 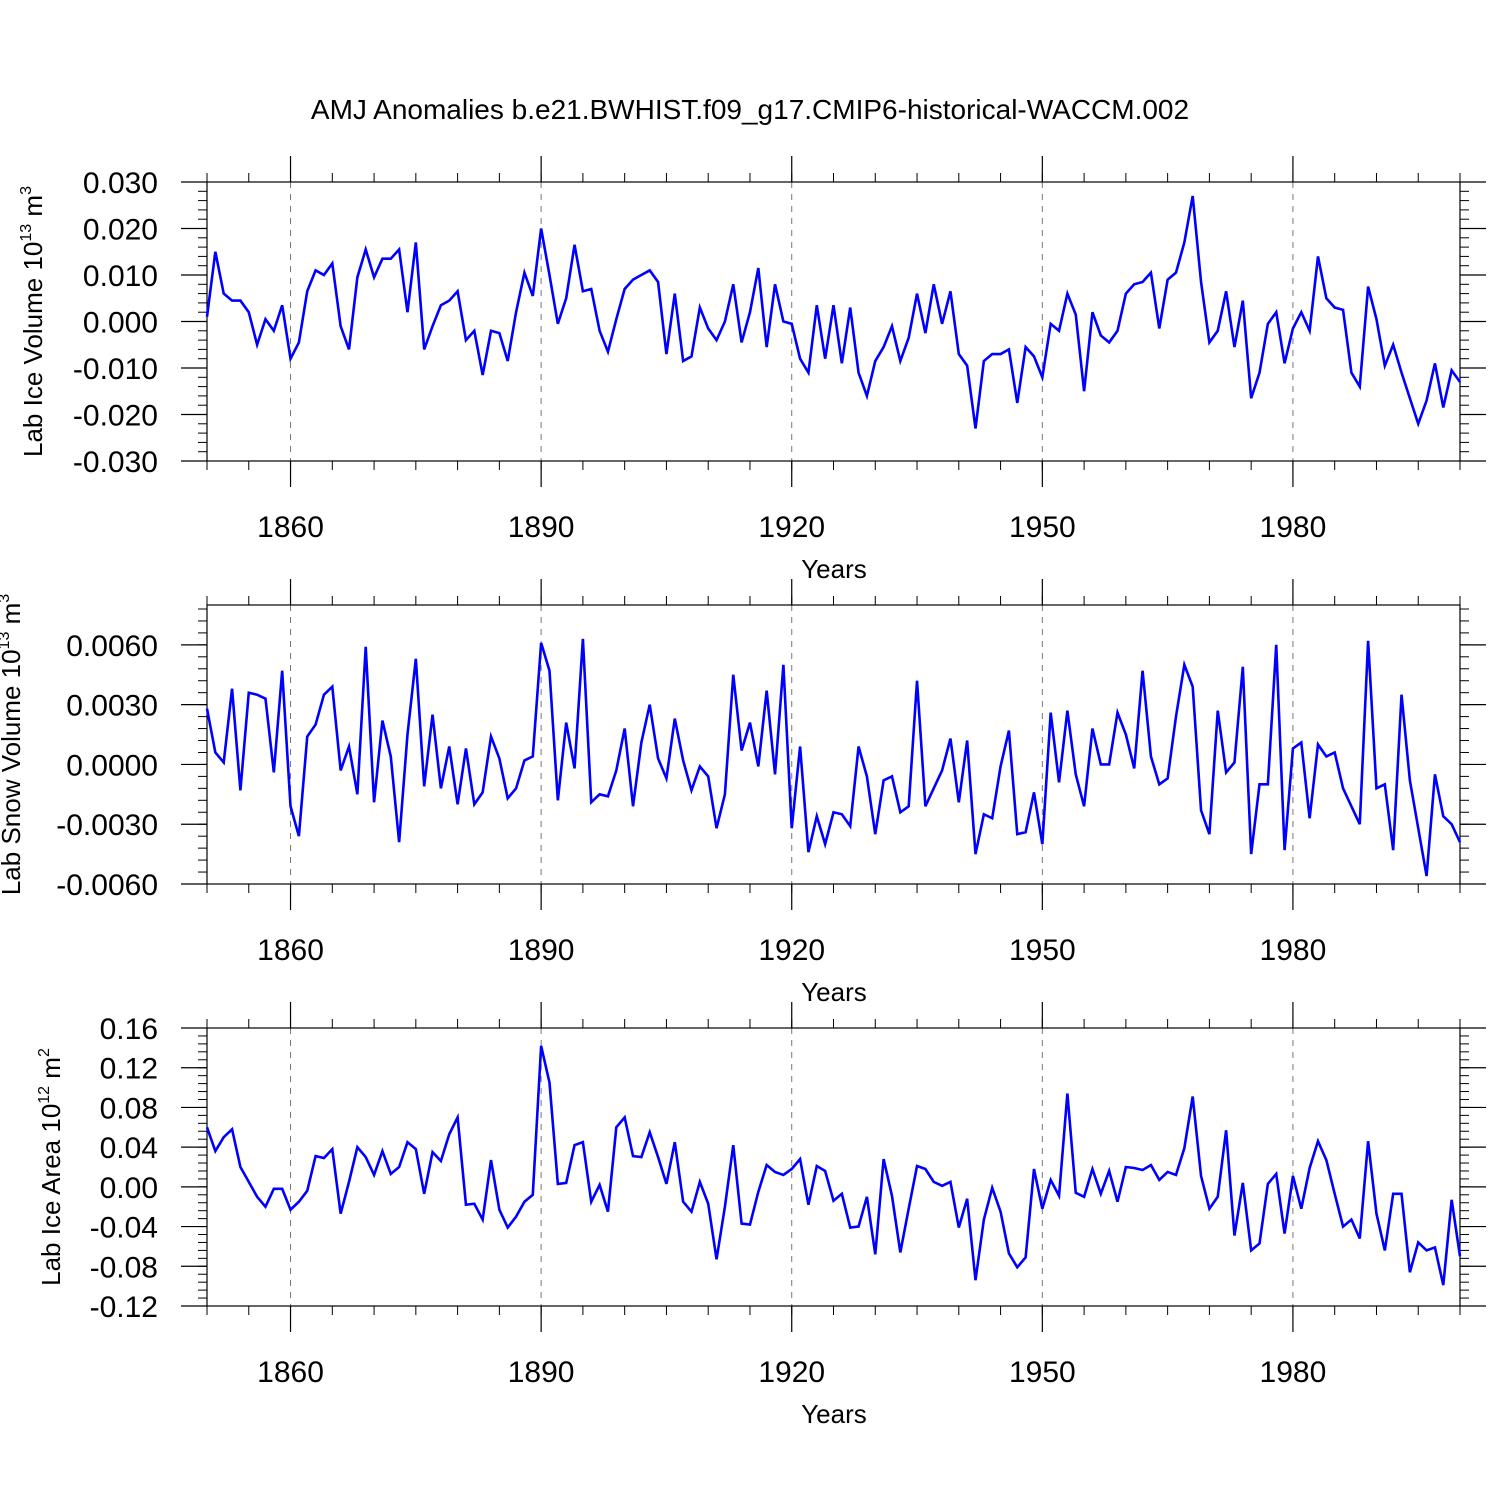 I want to click on y-tick-label: 0.0000, so click(x=112, y=765).